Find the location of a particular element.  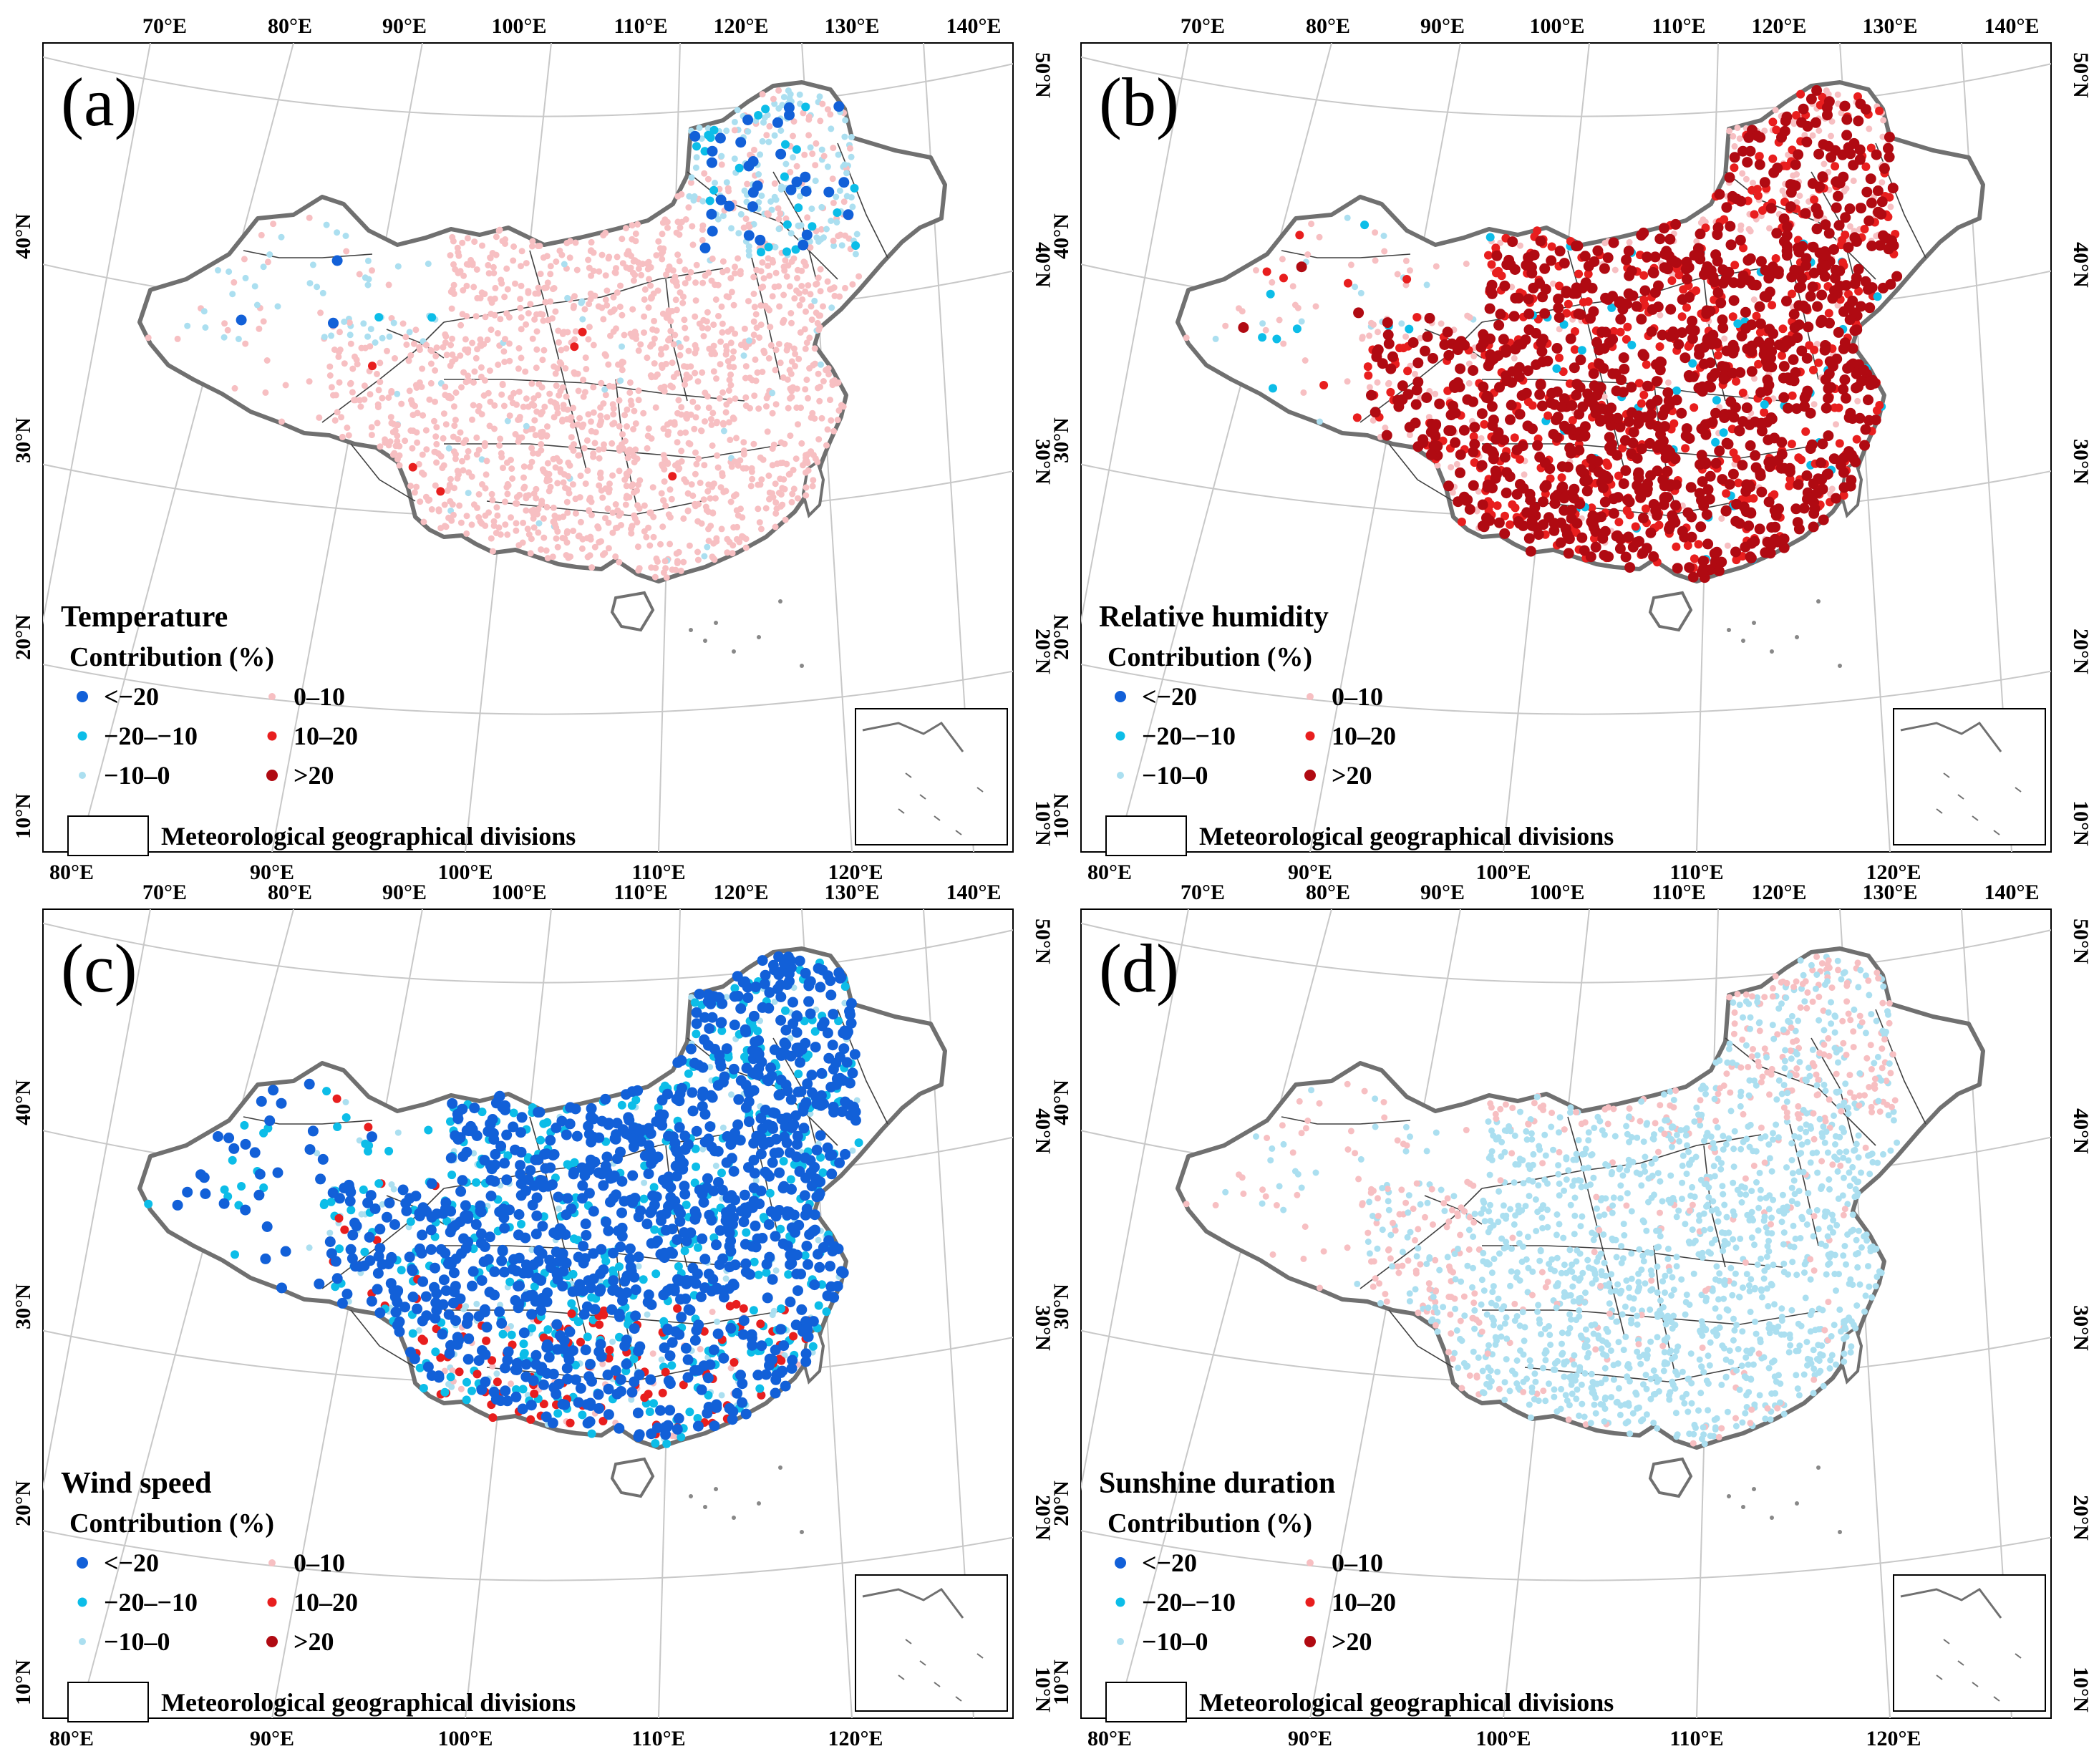

right-lat-tick: 30°N is located at coordinates (2081, 462).